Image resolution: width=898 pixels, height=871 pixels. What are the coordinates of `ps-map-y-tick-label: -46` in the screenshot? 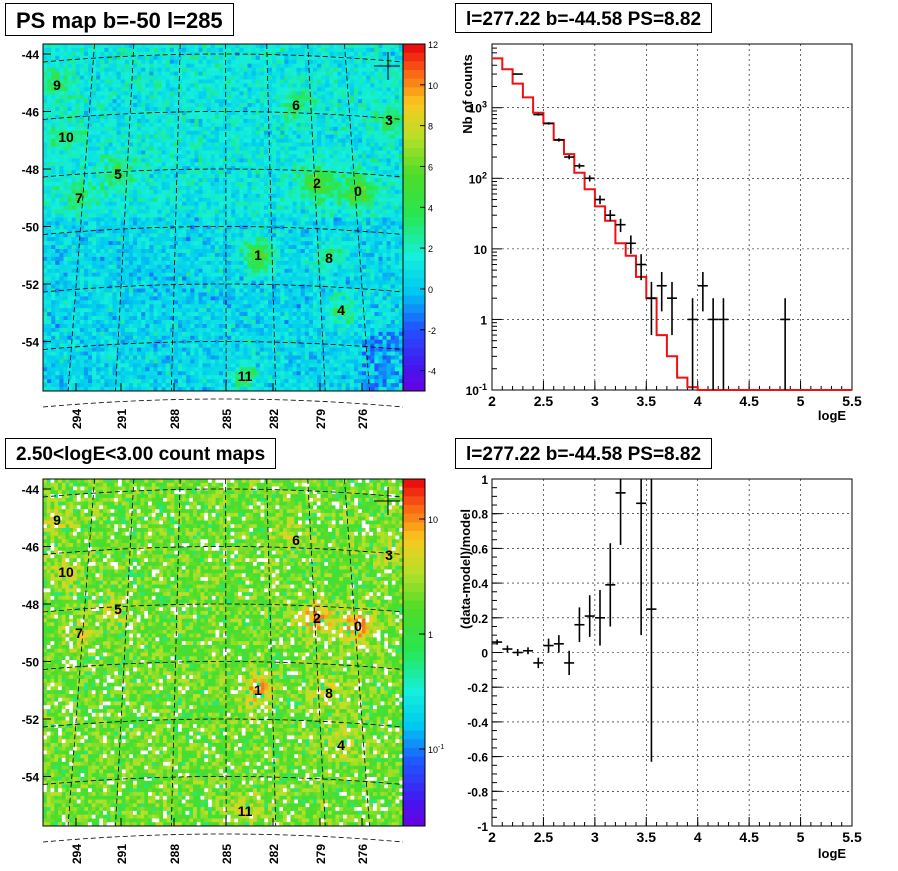 It's located at (31, 113).